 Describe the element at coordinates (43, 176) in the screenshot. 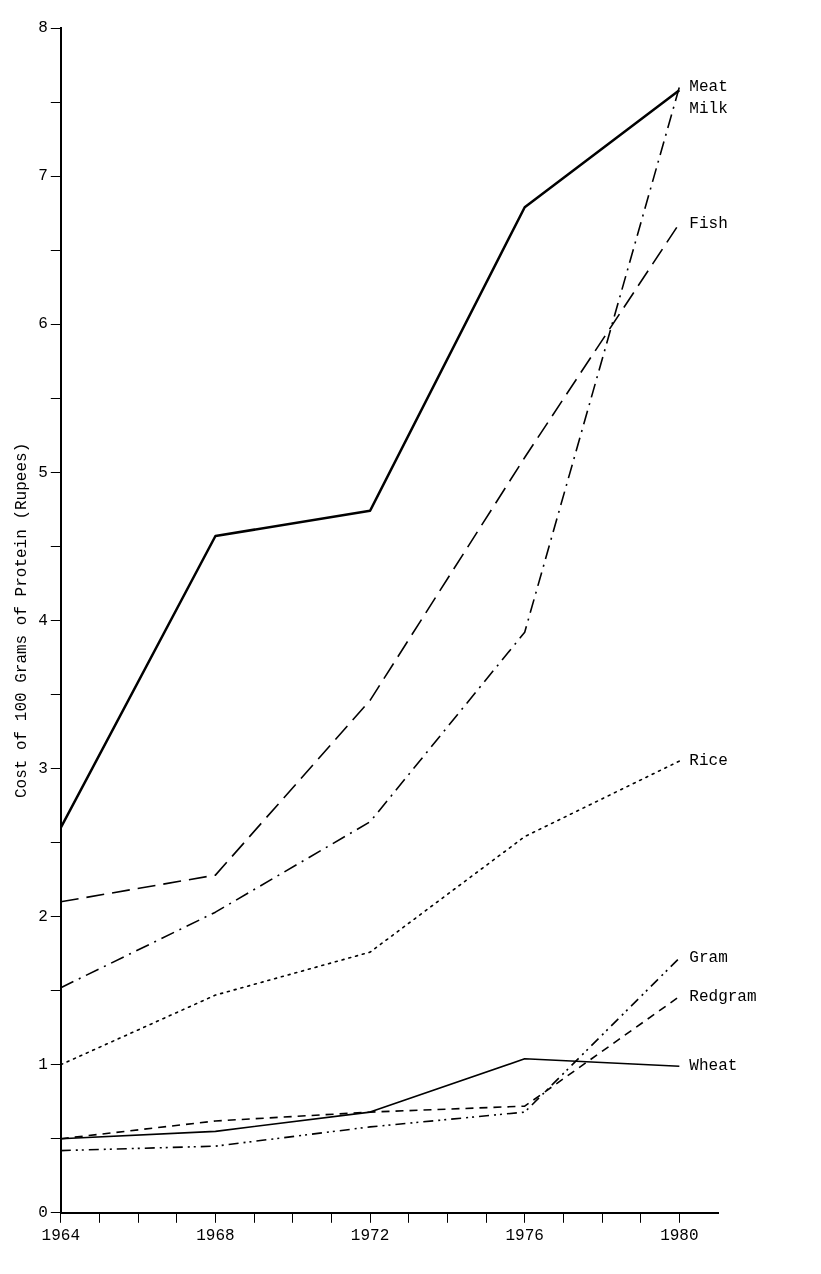

I see `y-tick-label: 7` at that location.